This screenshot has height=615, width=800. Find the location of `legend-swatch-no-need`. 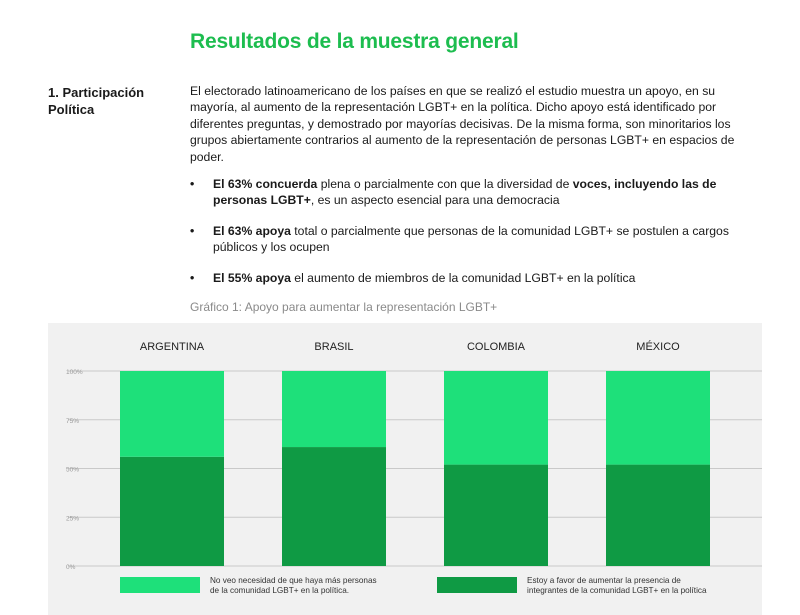

legend-swatch-no-need is located at coordinates (160, 585).